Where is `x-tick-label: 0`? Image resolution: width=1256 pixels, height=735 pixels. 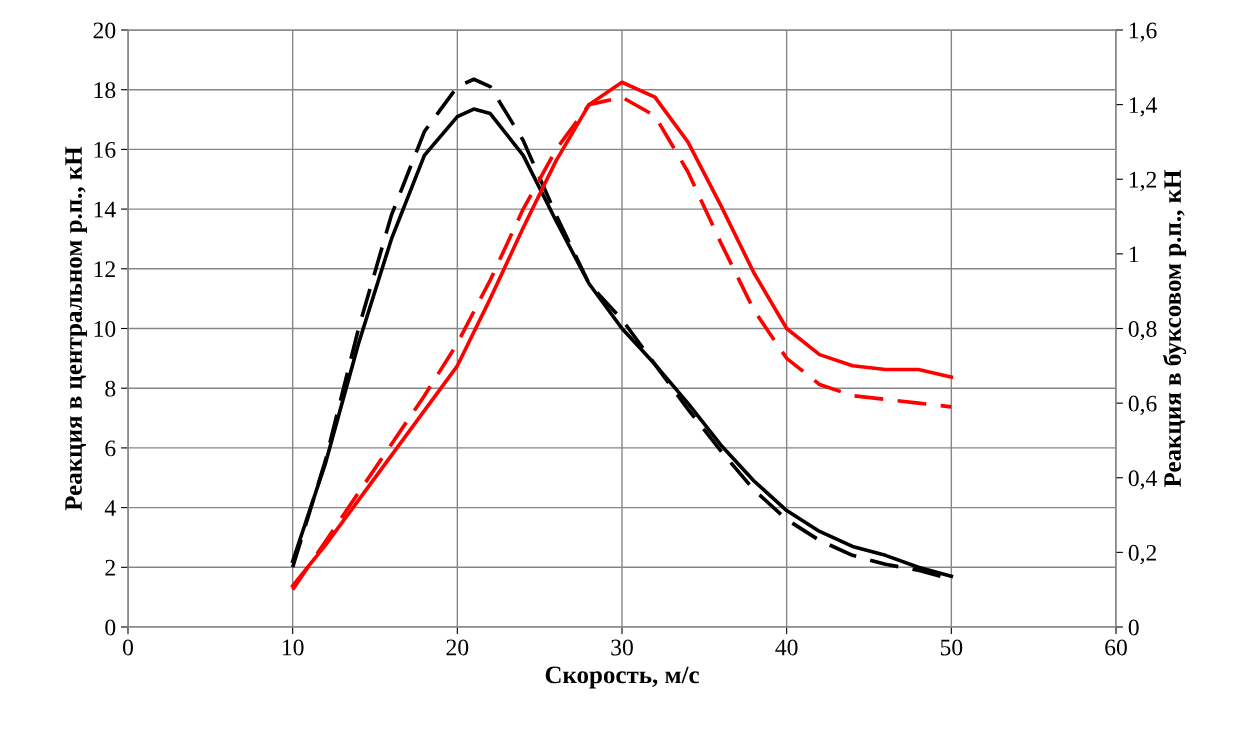 x-tick-label: 0 is located at coordinates (128, 647).